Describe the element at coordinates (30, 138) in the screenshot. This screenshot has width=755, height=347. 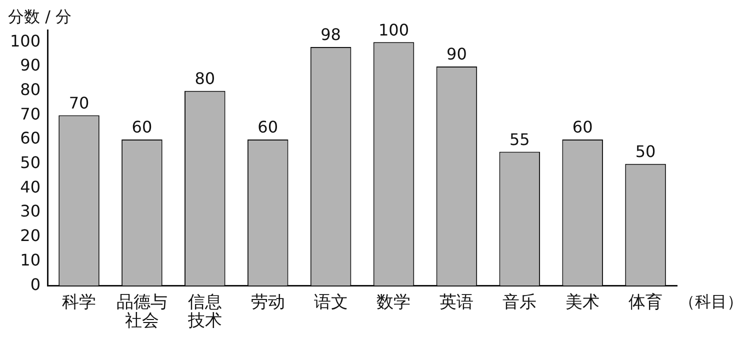
I see `y-tick-label: 60` at that location.